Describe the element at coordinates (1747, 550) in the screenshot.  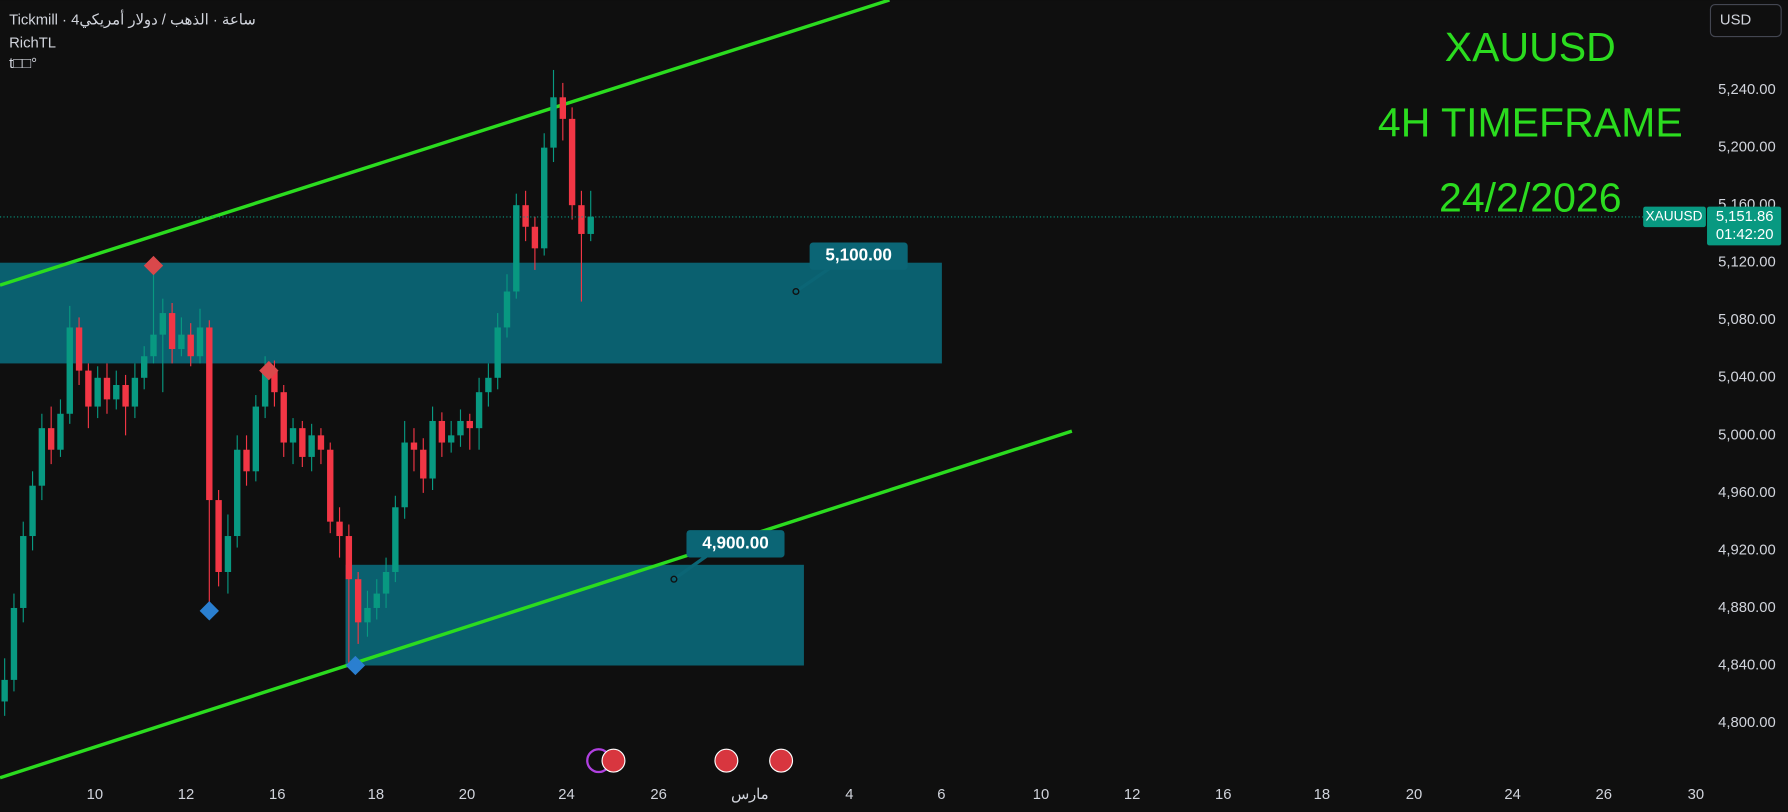
I see `y-tick-label: 4,920.00` at that location.